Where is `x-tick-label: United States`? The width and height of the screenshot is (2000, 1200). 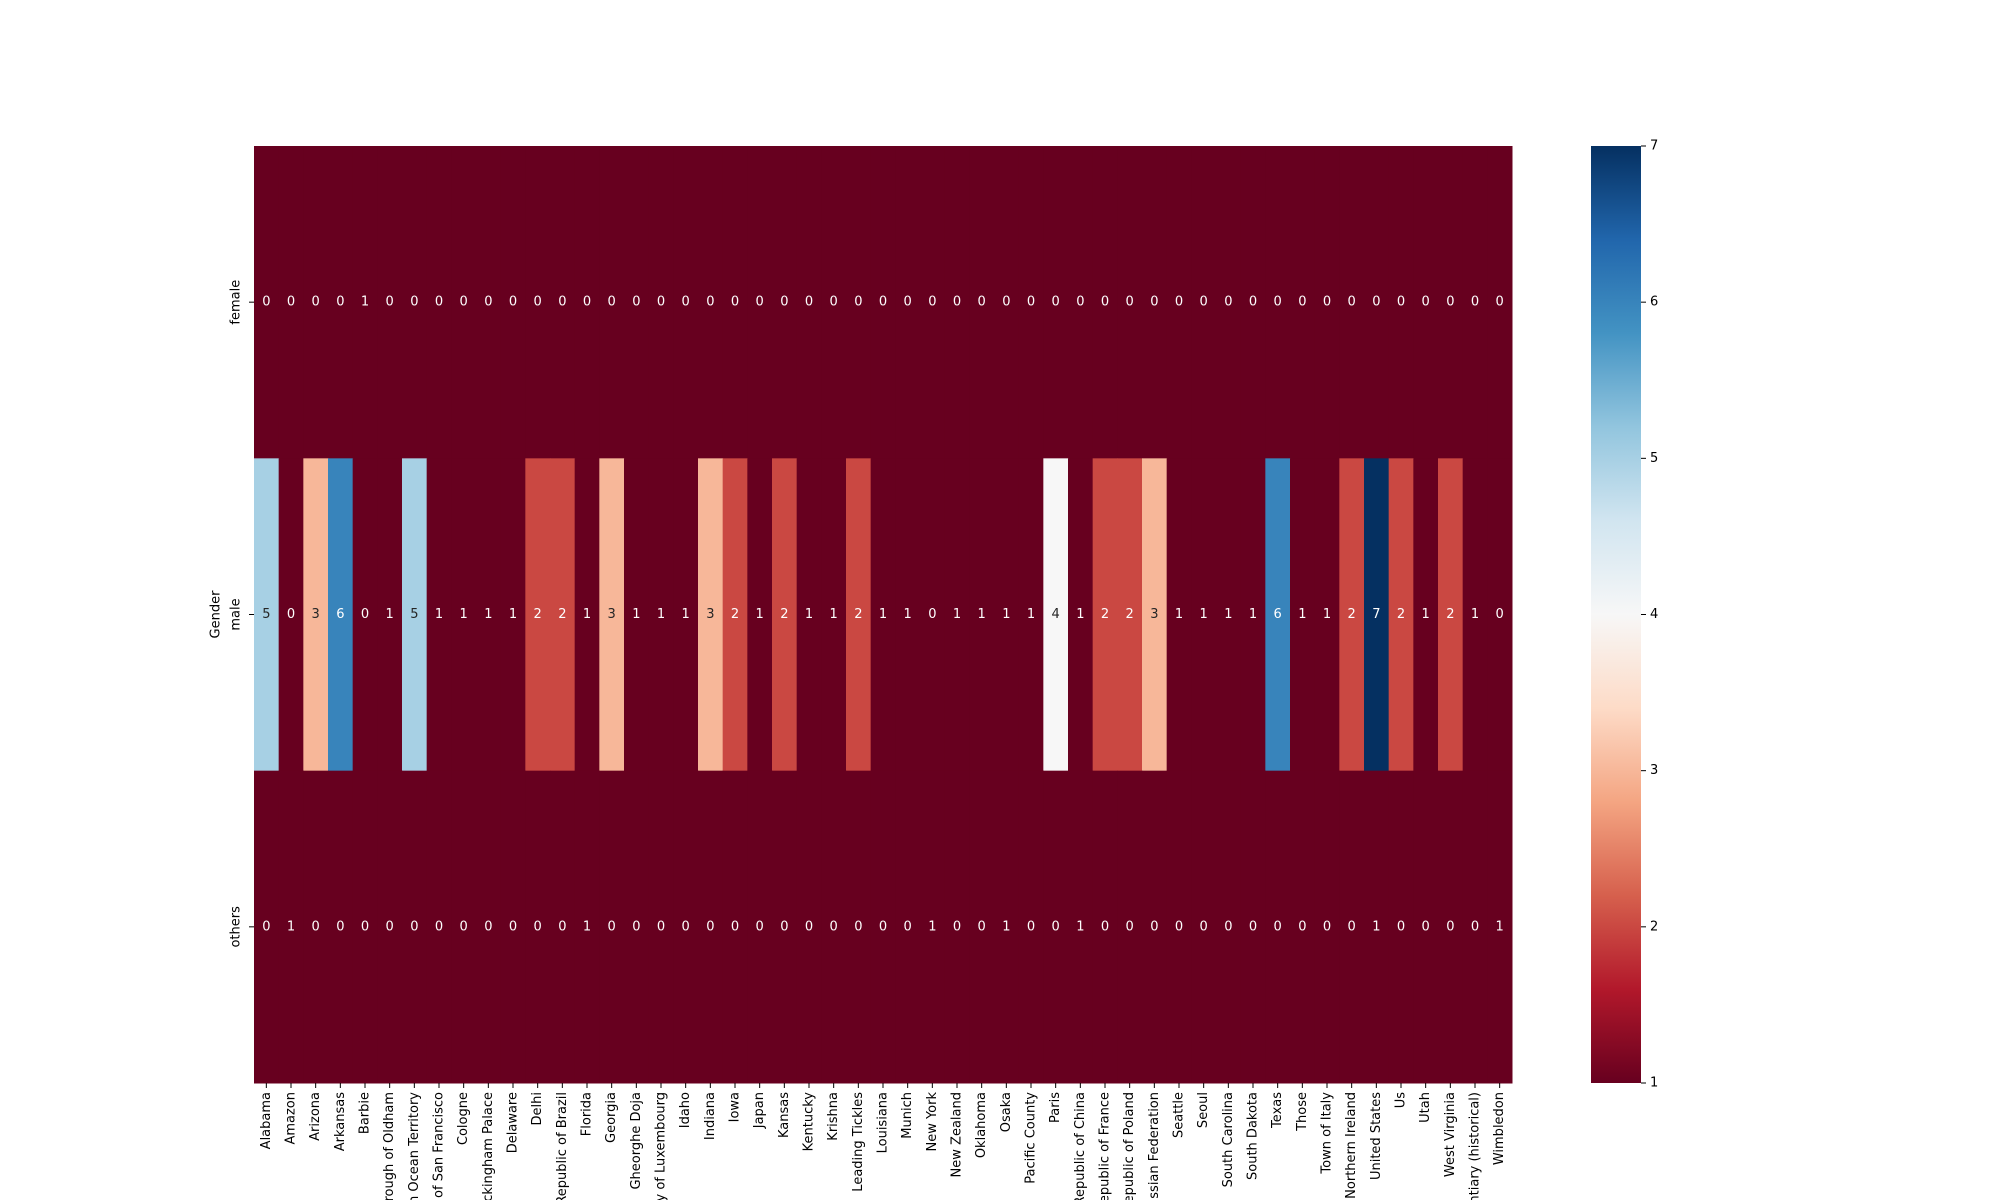 x-tick-label: United States is located at coordinates (1376, 1136).